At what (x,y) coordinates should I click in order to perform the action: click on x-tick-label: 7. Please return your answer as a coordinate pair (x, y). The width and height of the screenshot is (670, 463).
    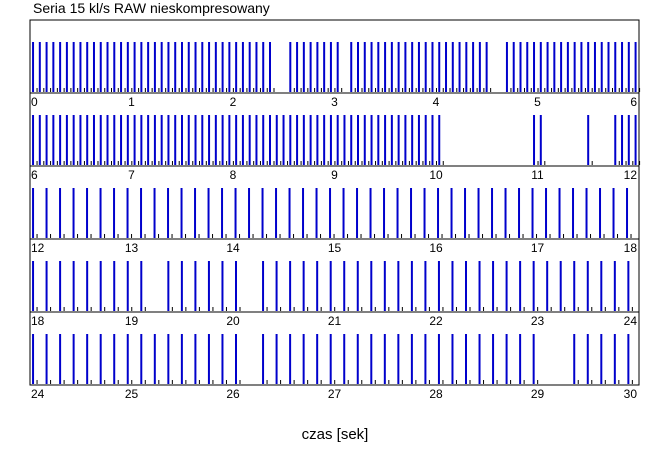
    Looking at the image, I should click on (131, 175).